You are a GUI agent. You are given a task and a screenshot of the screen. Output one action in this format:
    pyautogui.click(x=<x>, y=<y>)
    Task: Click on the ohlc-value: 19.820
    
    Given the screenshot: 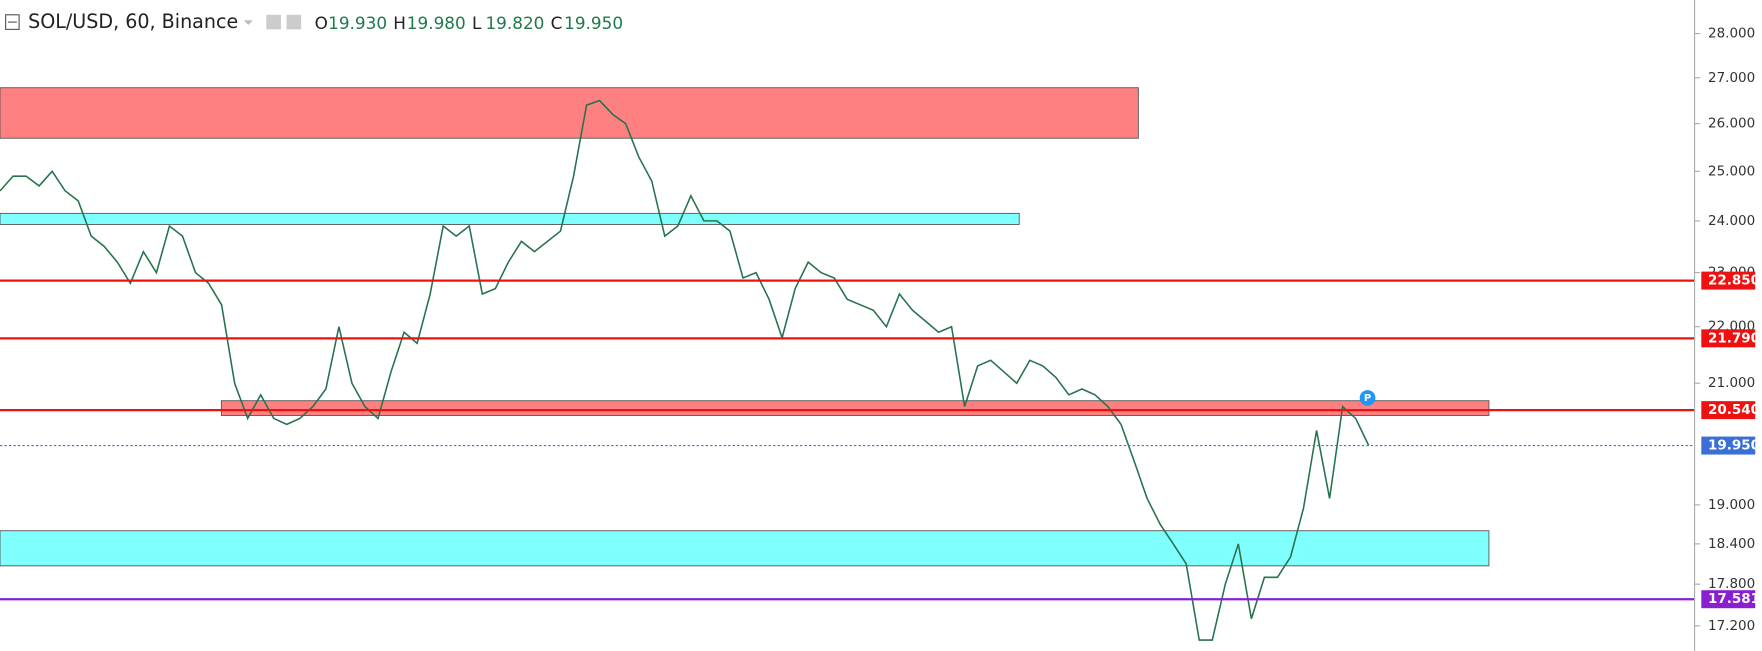 What is the action you would take?
    pyautogui.click(x=514, y=23)
    